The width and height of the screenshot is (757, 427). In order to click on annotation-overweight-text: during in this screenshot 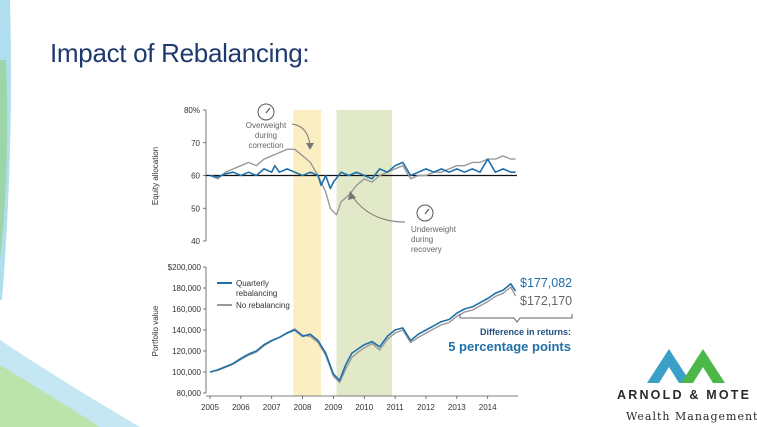, I will do `click(266, 135)`.